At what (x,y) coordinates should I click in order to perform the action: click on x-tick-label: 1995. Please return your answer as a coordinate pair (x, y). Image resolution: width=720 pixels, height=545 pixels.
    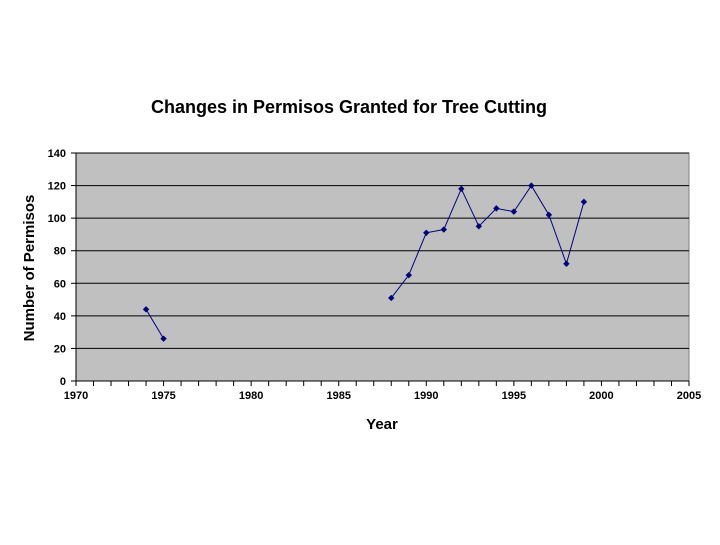
    Looking at the image, I should click on (514, 396).